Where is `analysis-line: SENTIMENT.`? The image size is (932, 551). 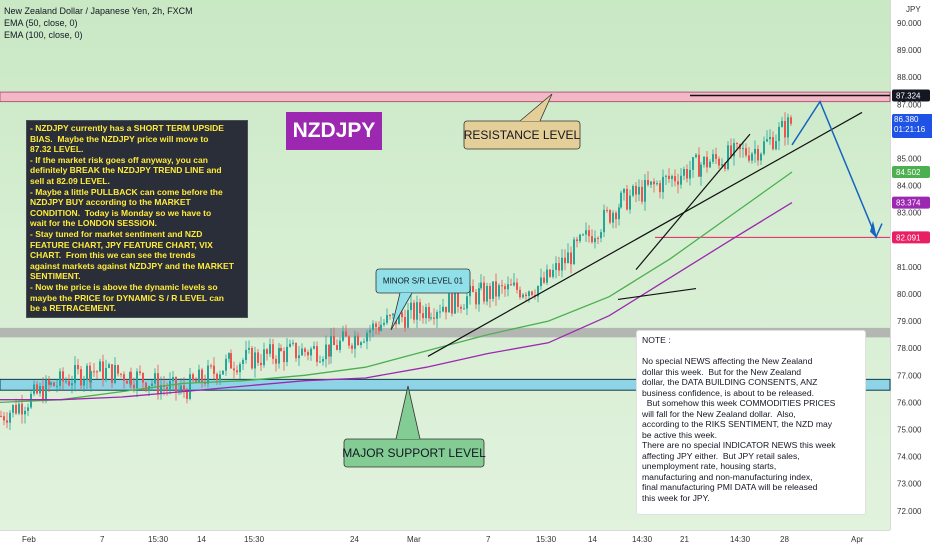
analysis-line: SENTIMENT. is located at coordinates (55, 276).